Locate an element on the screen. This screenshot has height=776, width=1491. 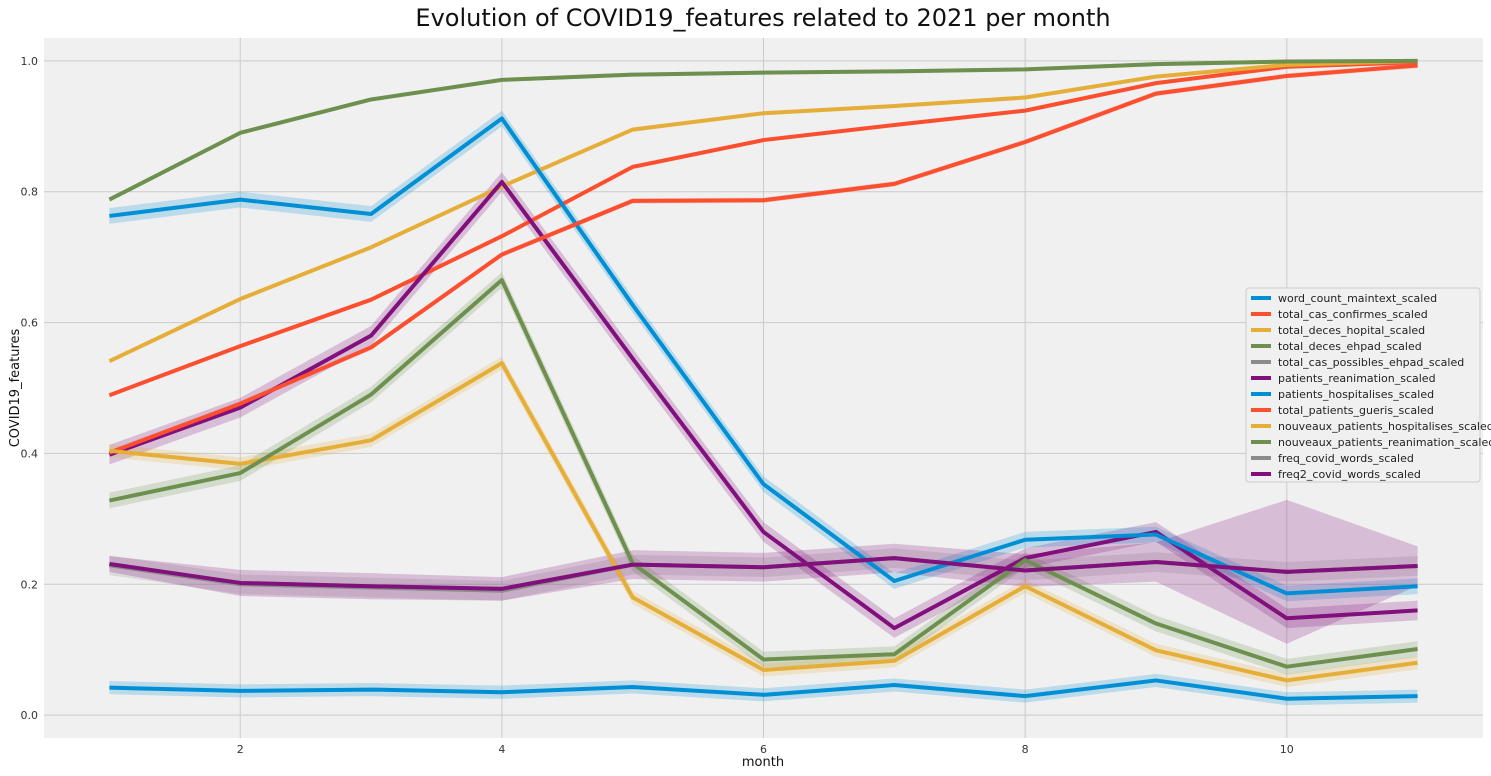
legend-box is located at coordinates (1363, 385).